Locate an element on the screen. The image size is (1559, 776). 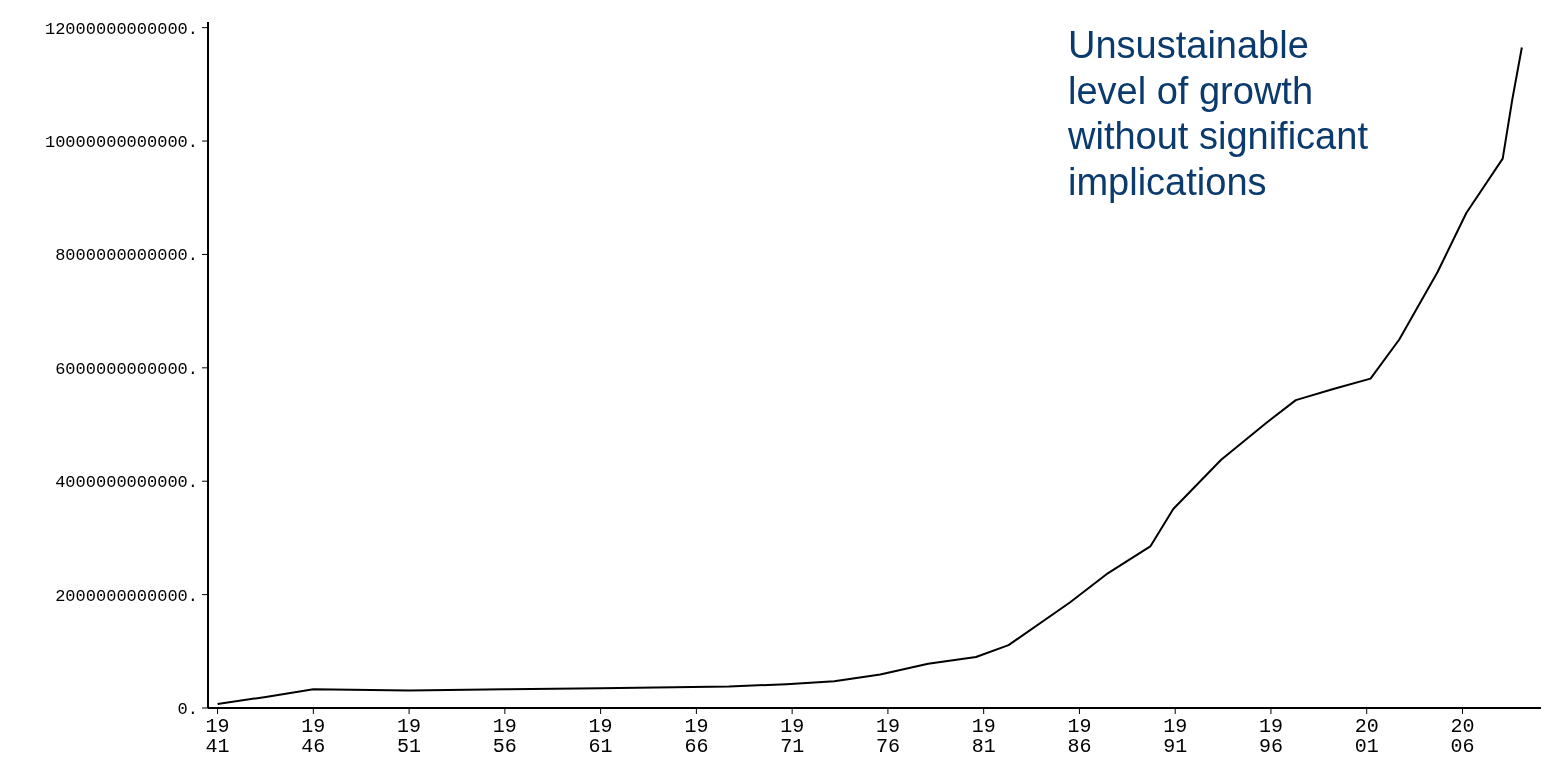
x-tick-label: 1941 is located at coordinates (217, 736).